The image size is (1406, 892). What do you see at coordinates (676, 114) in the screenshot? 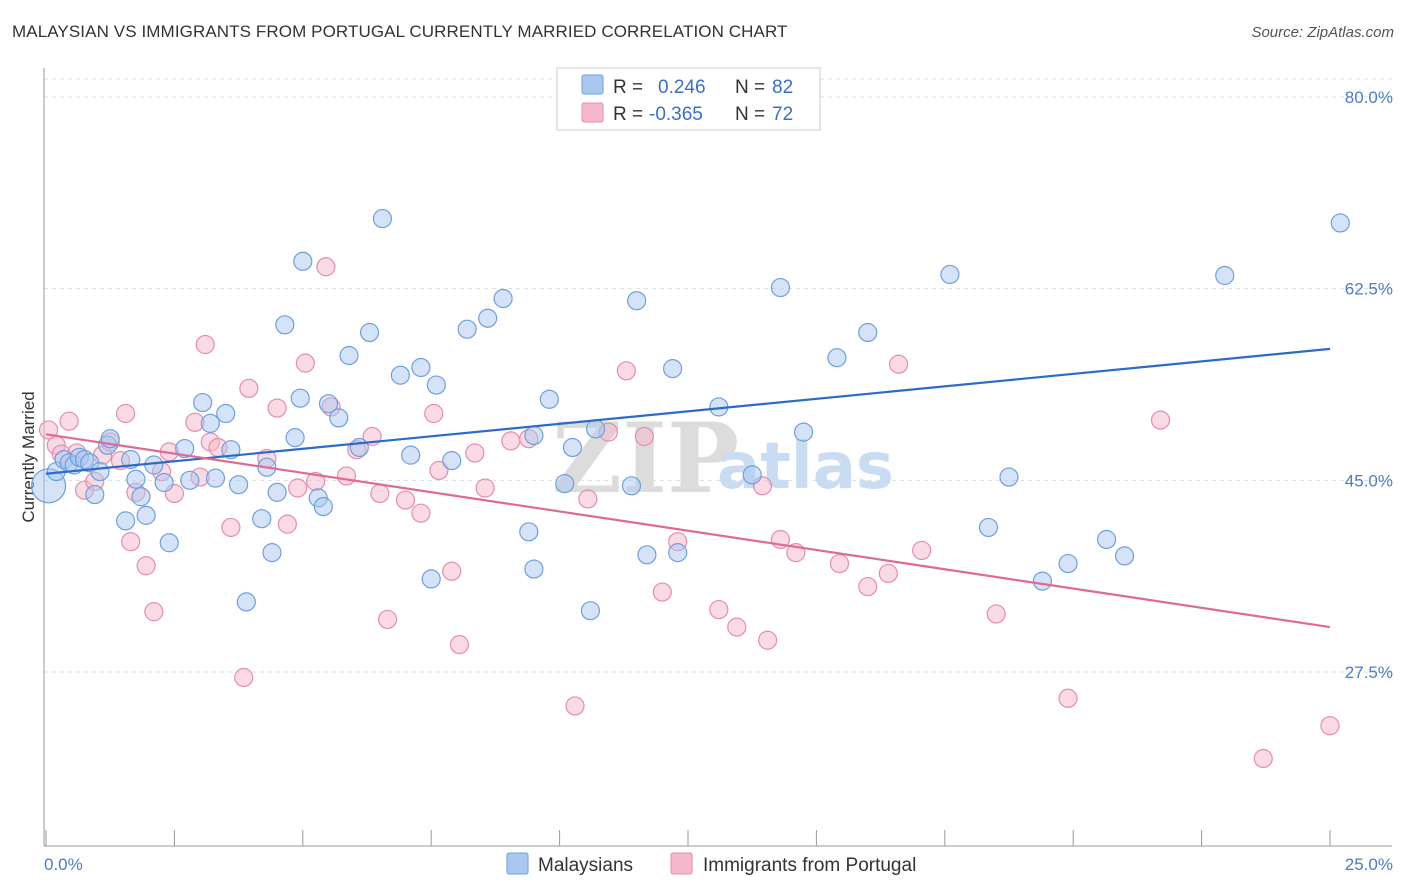
I see `legend-r-value: -0.365` at bounding box center [676, 114].